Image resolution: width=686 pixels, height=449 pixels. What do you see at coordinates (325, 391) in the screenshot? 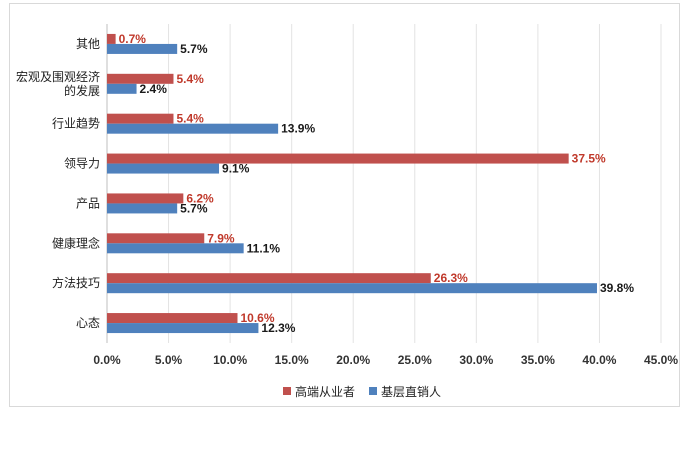
I see `legend-label: 高端从业者` at bounding box center [325, 391].